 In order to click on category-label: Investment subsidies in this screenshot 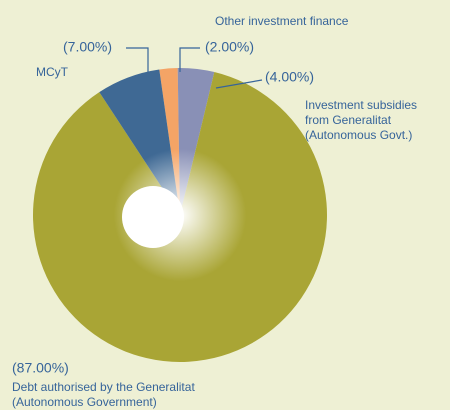, I will do `click(361, 105)`.